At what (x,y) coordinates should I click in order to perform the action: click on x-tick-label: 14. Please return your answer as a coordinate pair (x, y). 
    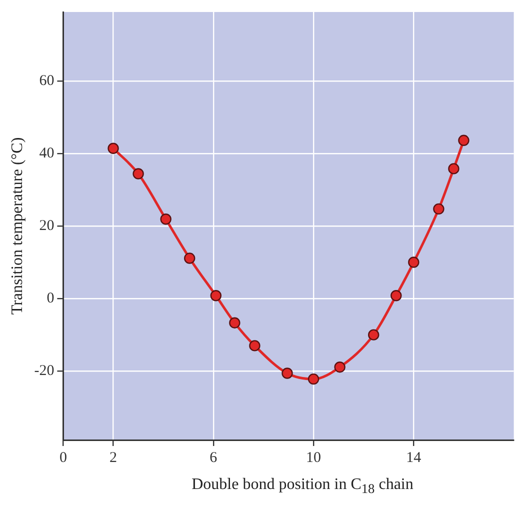
    Looking at the image, I should click on (414, 458).